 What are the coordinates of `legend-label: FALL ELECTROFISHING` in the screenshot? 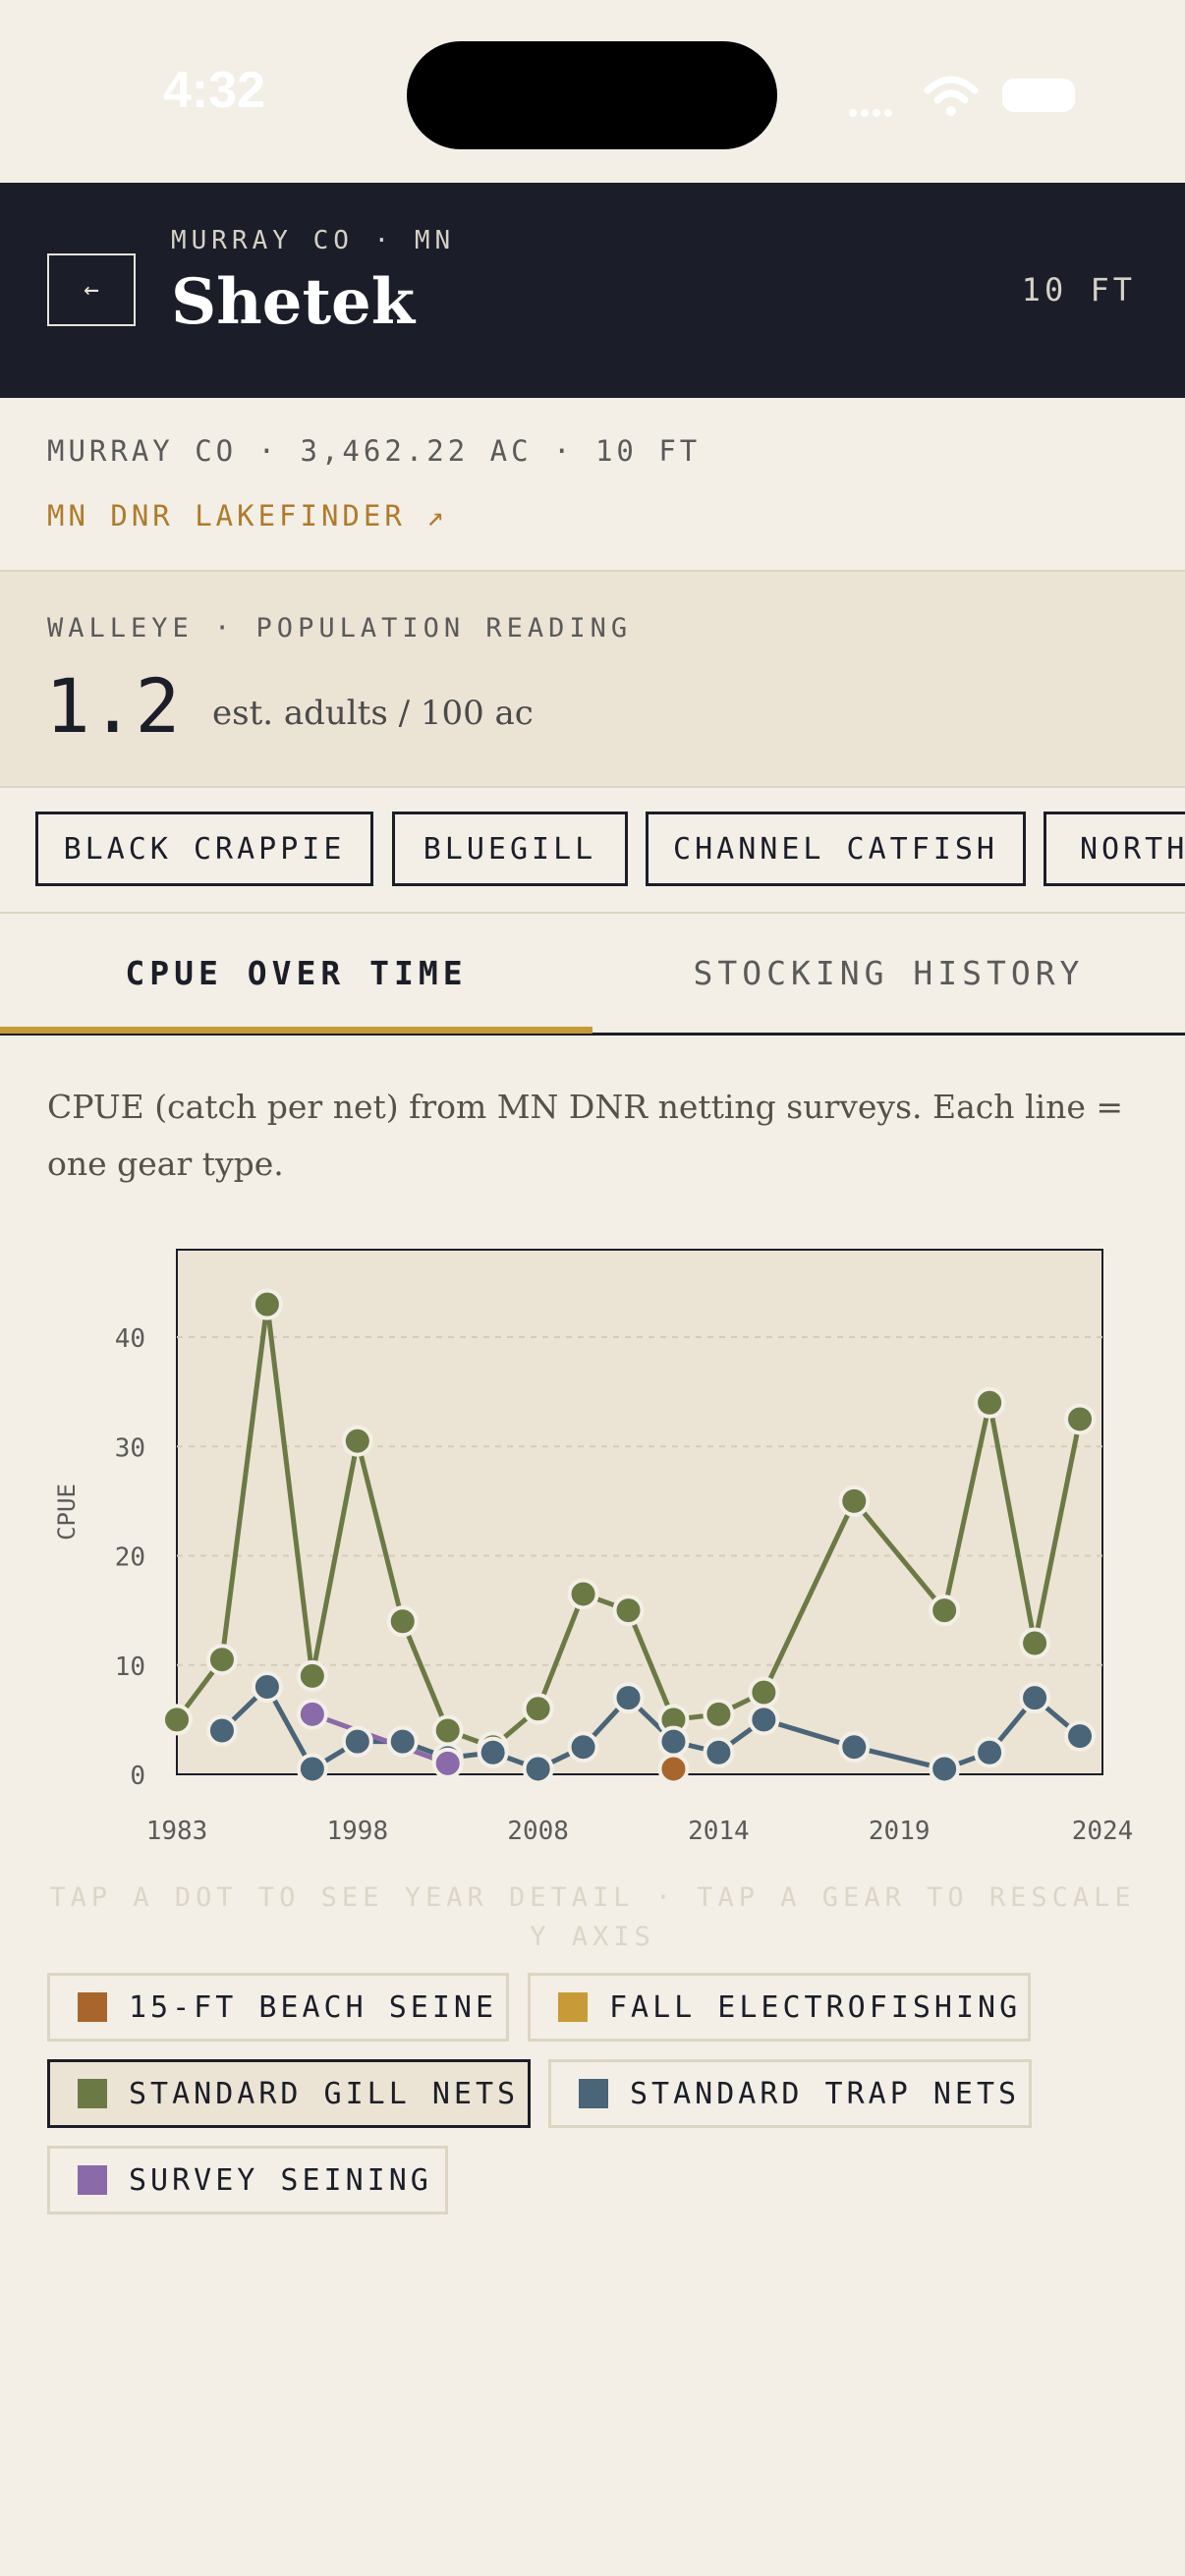 It's located at (816, 2007).